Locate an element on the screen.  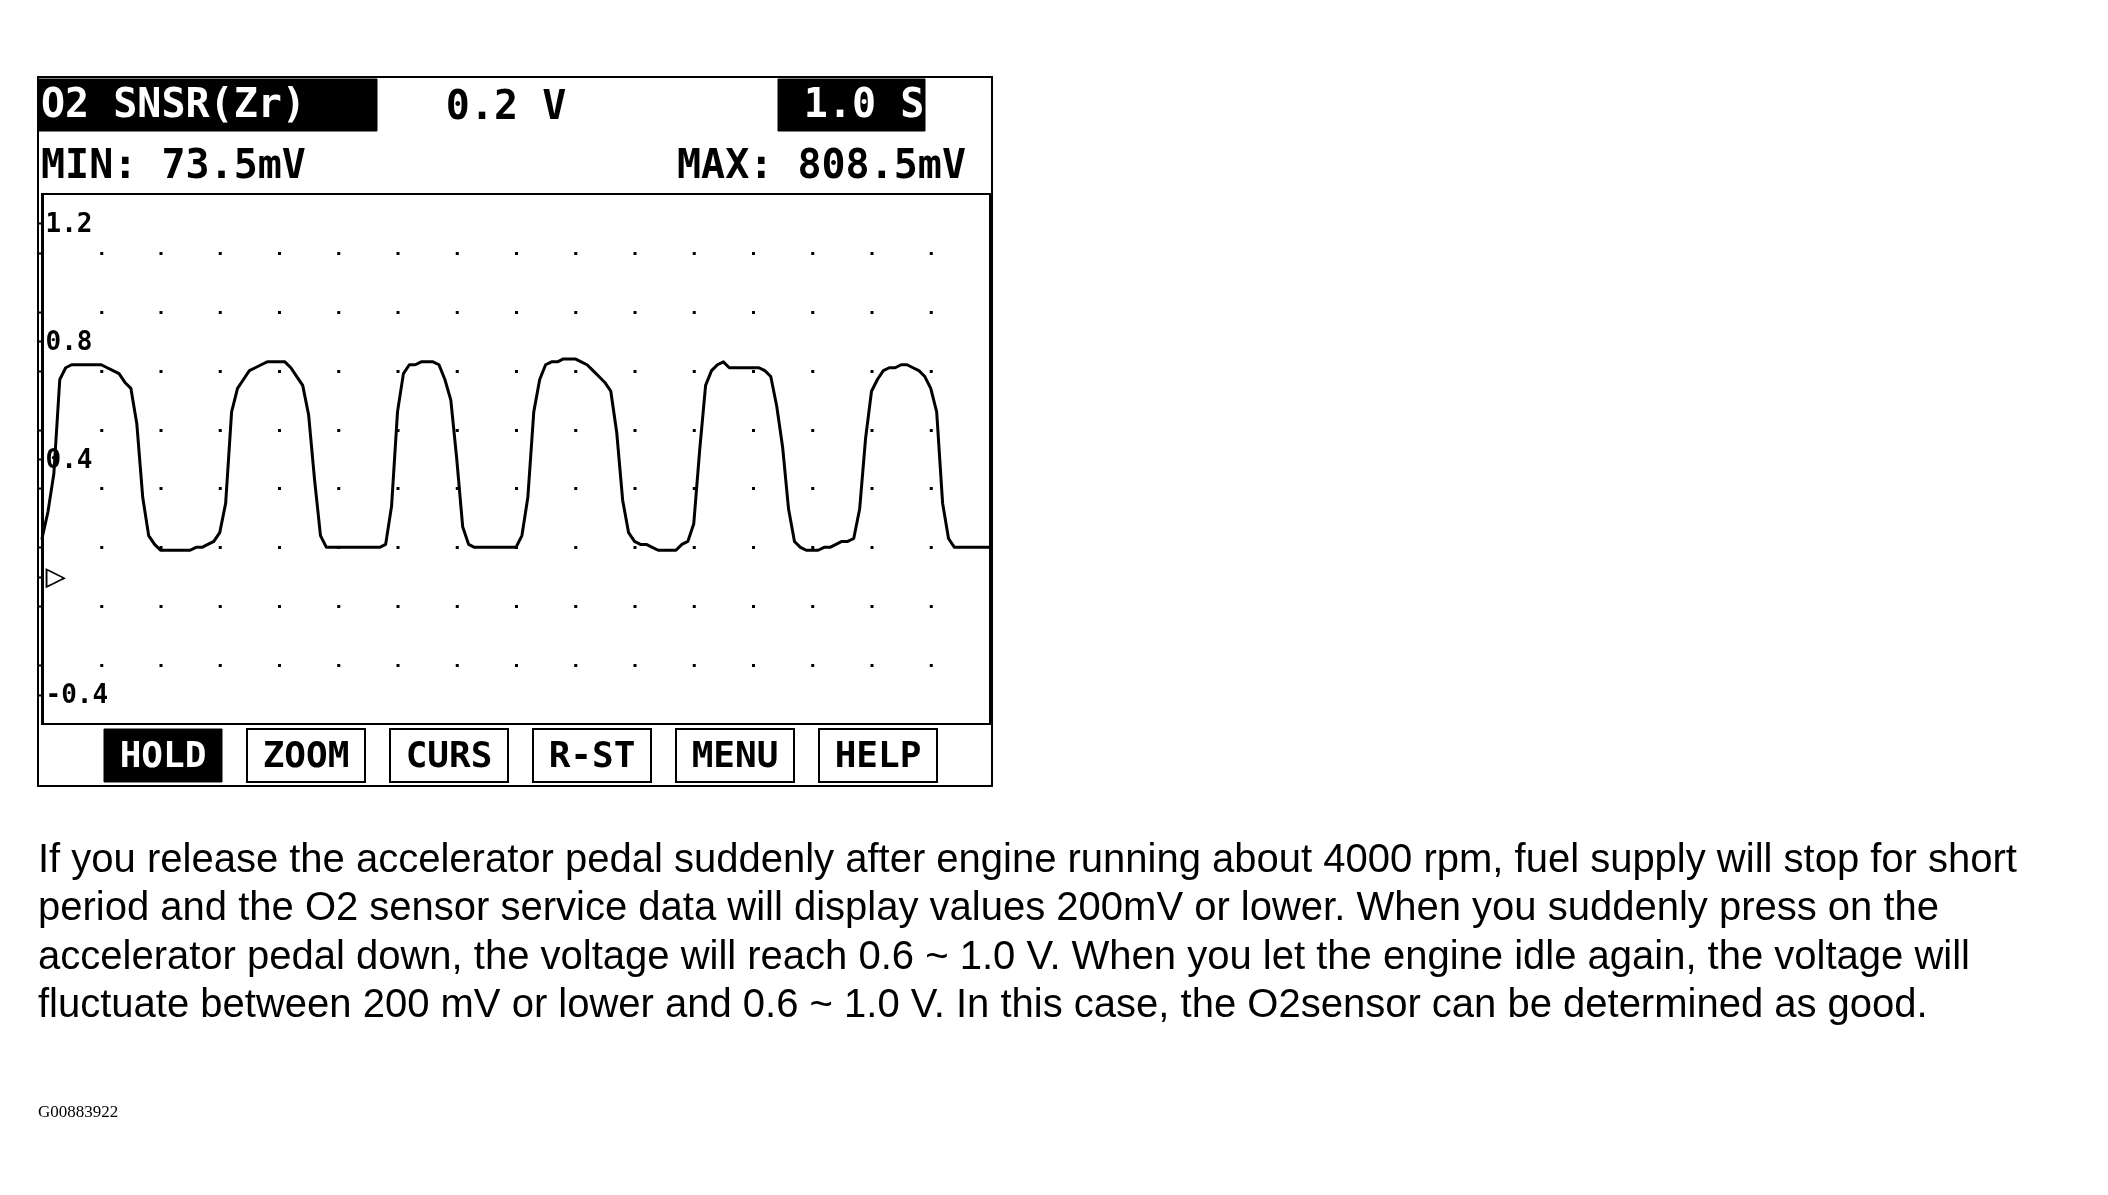
text: HOLD is located at coordinates (163, 754).